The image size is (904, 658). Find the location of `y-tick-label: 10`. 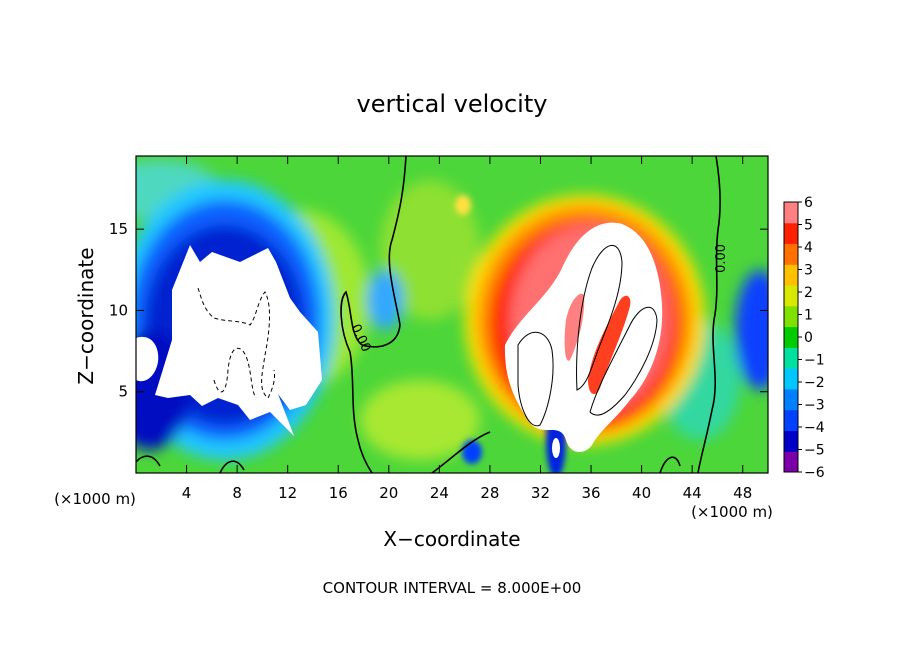

y-tick-label: 10 is located at coordinates (118, 310).